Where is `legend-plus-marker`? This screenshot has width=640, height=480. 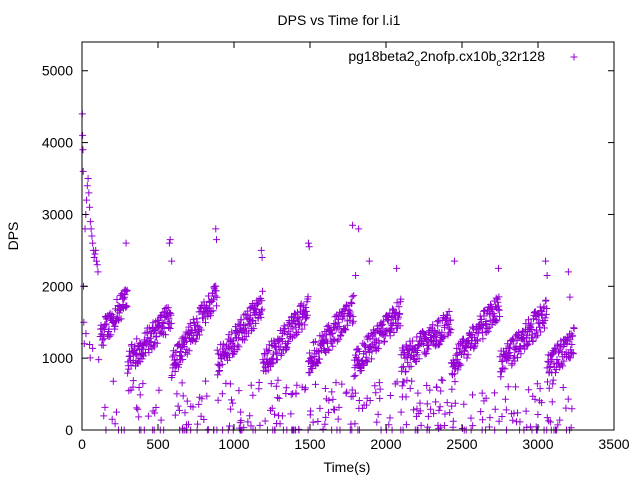
legend-plus-marker is located at coordinates (574, 57).